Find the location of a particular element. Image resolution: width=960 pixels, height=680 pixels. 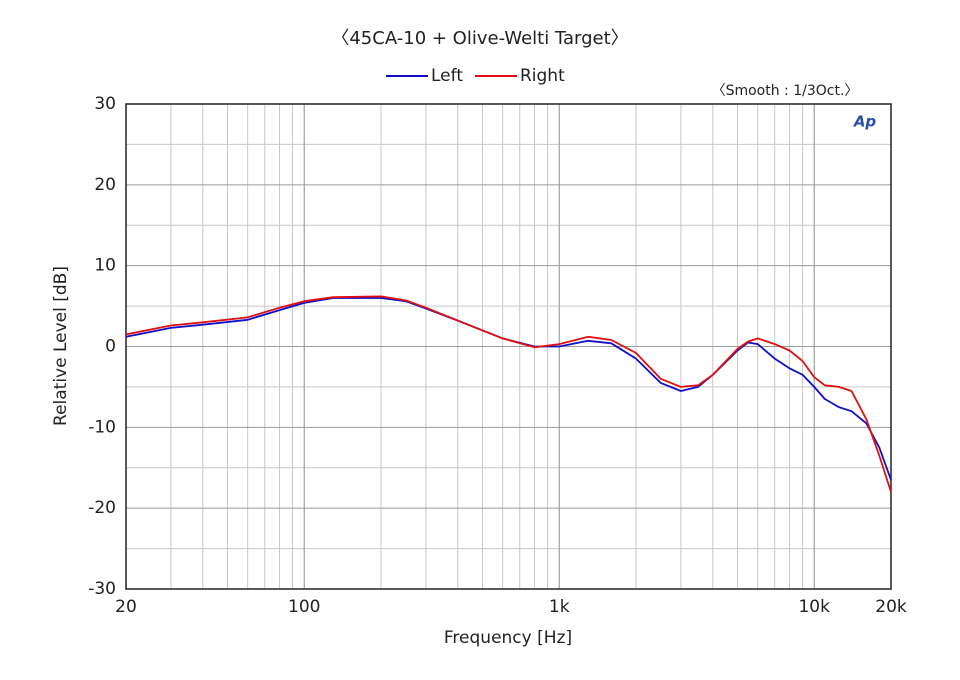

x-tick-label: 100 is located at coordinates (304, 607).